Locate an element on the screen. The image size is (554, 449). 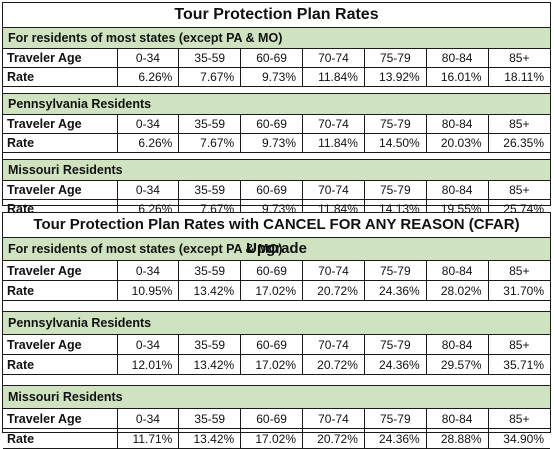
rate-cell: 11.71% is located at coordinates (148, 438).